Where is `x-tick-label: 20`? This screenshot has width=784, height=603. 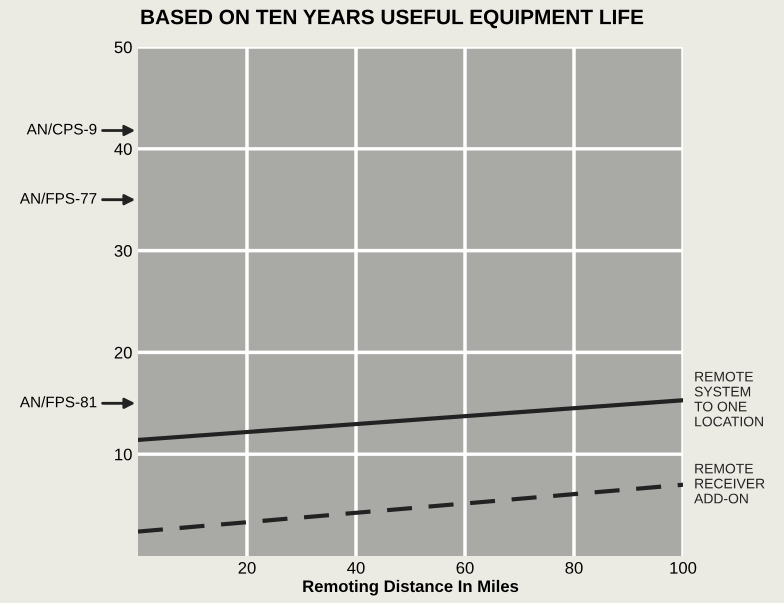 x-tick-label: 20 is located at coordinates (247, 568).